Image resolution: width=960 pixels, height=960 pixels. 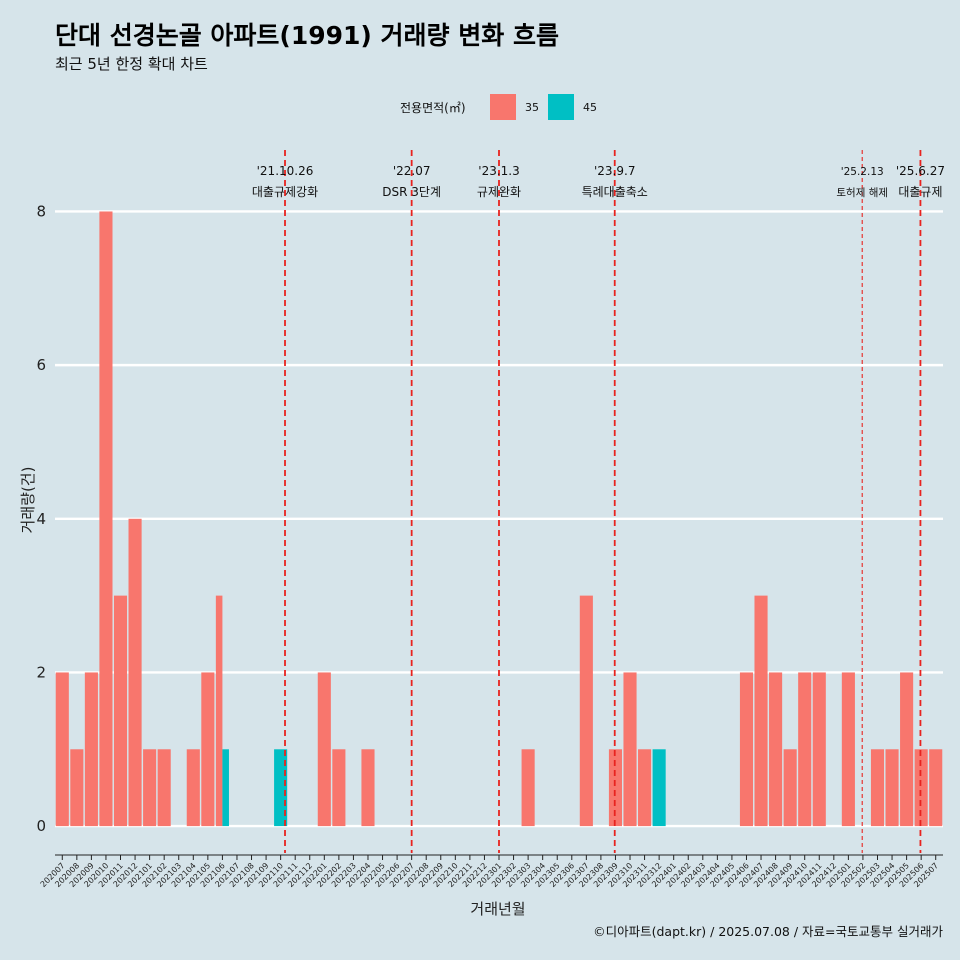 What do you see at coordinates (499, 192) in the screenshot?
I see `event-text-label: 규제완화` at bounding box center [499, 192].